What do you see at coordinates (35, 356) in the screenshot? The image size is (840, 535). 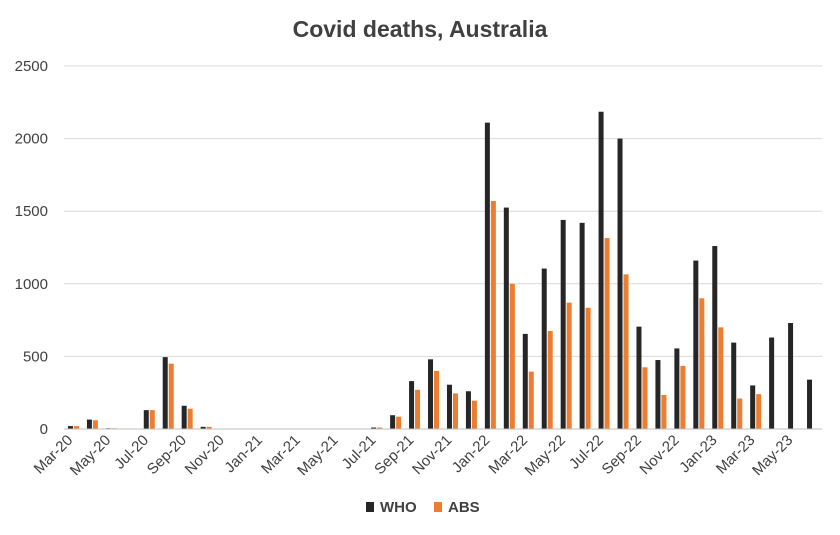 I see `y-tick-label: 500` at bounding box center [35, 356].